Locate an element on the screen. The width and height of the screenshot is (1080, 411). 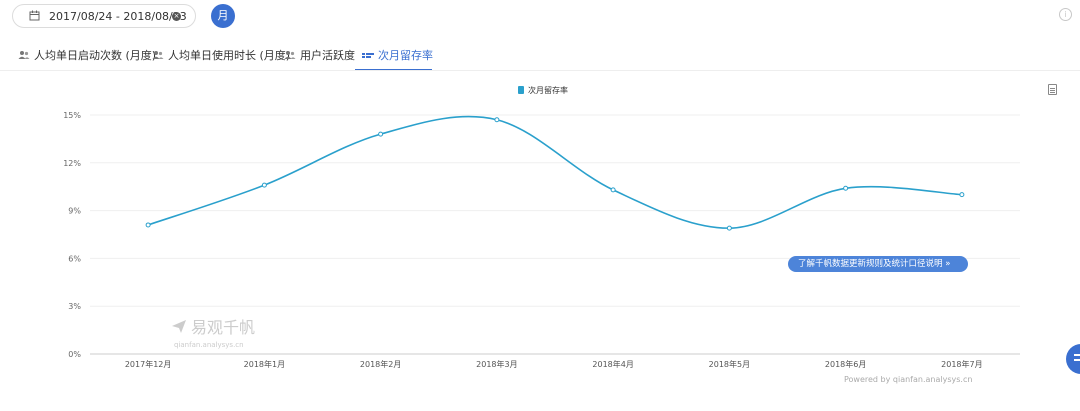
y-tick-label: 3% is located at coordinates (74, 306).